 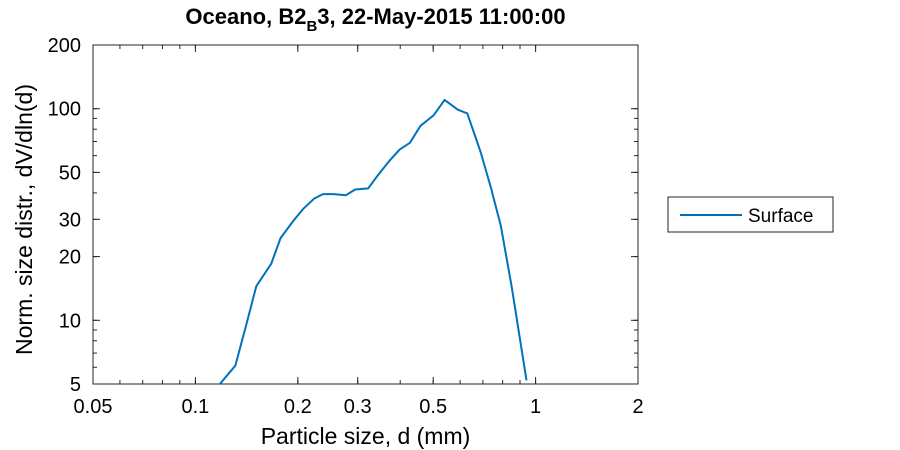 I want to click on chart-title-text: Oceano, B2B3, 22-May-2015 11:00:00, so click(x=375, y=19).